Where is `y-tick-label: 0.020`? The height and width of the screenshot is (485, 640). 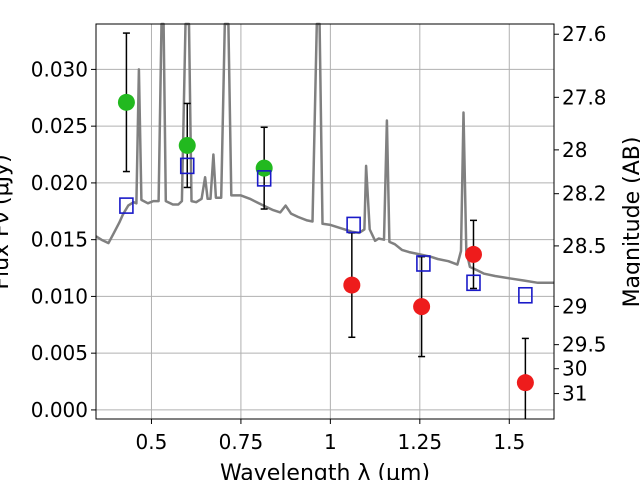
y-tick-label: 0.020 is located at coordinates (59, 183).